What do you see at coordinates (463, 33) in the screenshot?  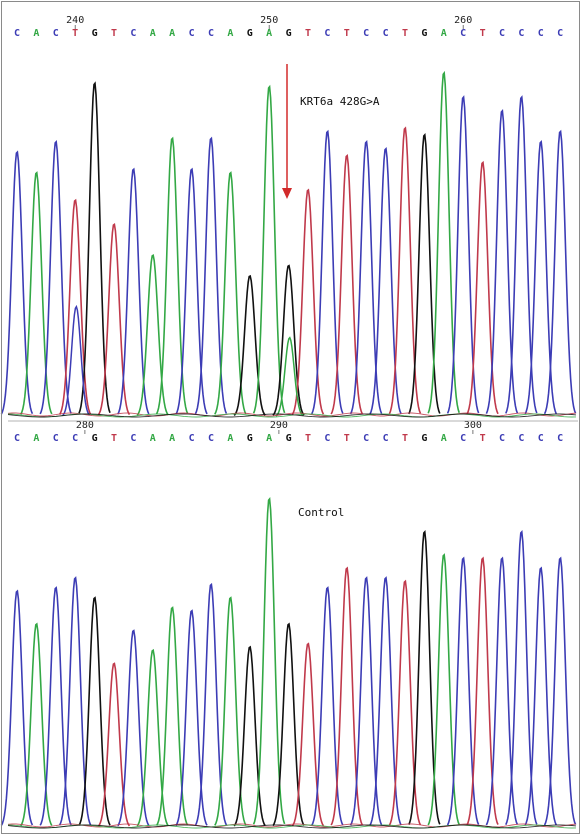 I see `top-base-23: C` at bounding box center [463, 33].